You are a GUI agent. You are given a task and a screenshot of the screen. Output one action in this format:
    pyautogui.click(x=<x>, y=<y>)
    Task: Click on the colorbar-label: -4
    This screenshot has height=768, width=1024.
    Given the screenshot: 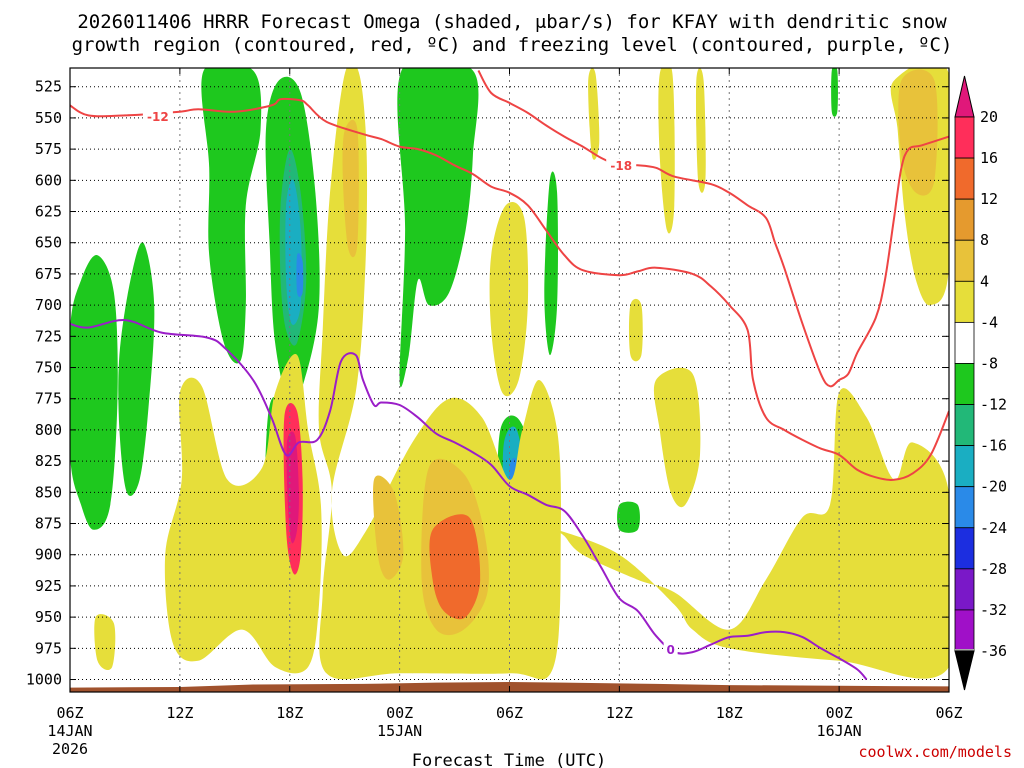 What is the action you would take?
    pyautogui.click(x=989, y=322)
    